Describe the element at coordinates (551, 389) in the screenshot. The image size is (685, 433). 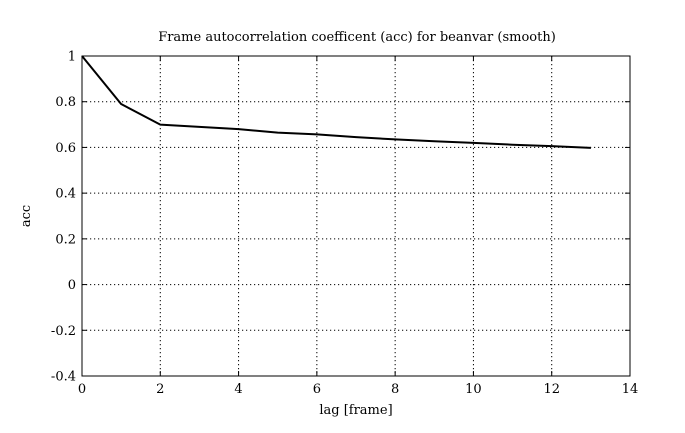
I see `x-tick-label: 12` at that location.